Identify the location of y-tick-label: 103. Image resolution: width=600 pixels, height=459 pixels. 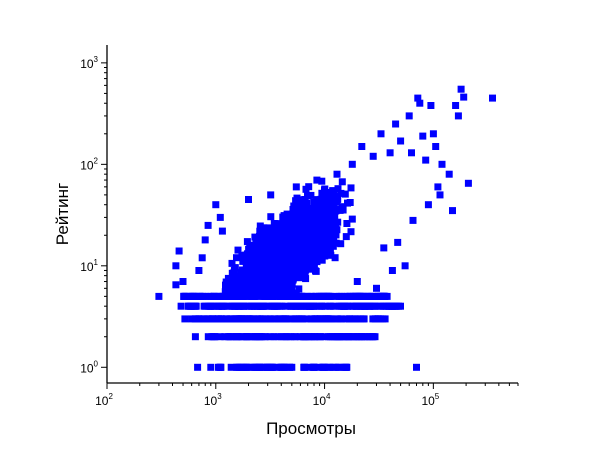
(89, 63).